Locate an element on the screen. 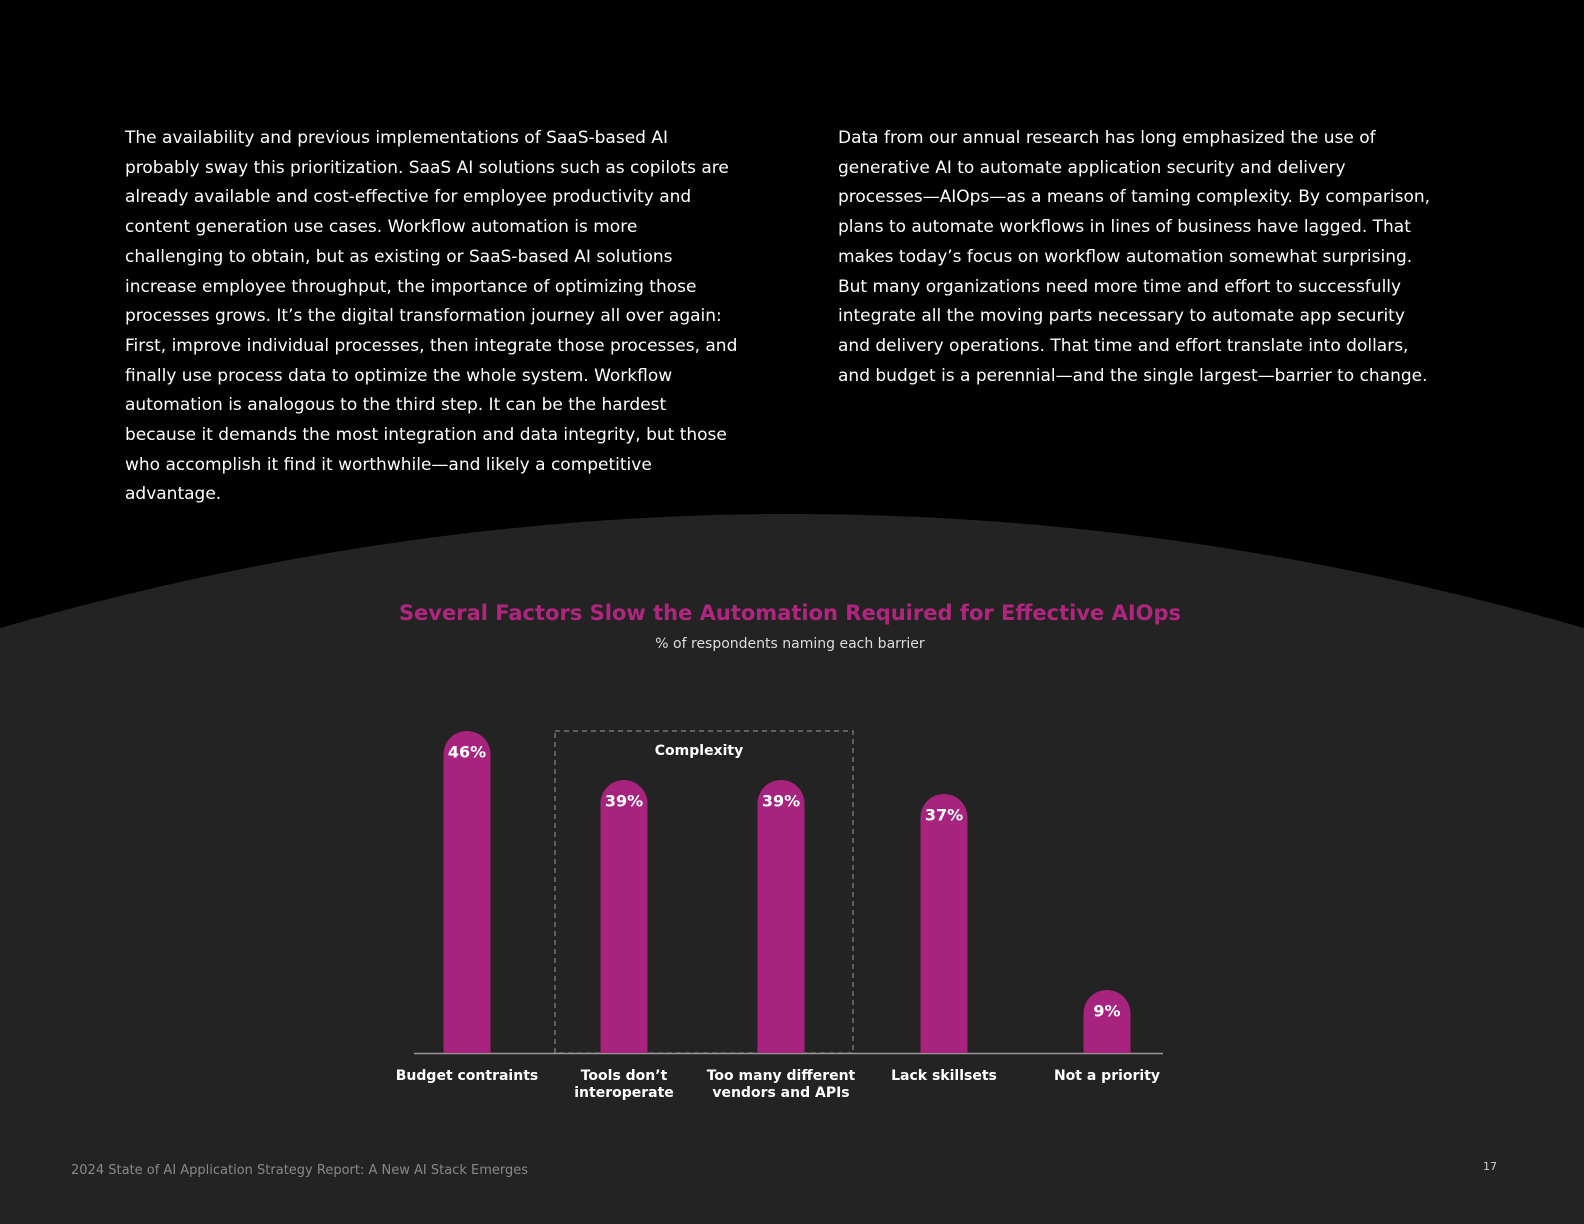 This screenshot has height=1224, width=1584. value-label: 37% is located at coordinates (944, 815).